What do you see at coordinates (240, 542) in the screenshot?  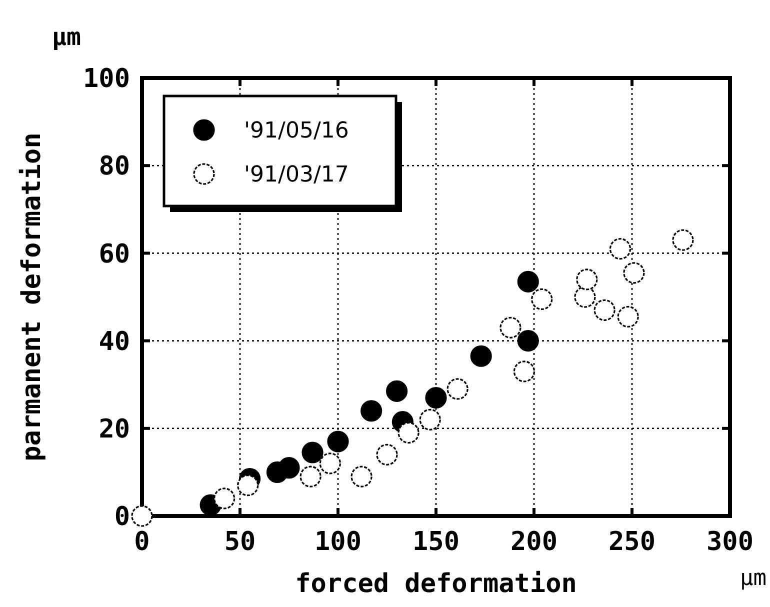 I see `x-tick-label: 50` at bounding box center [240, 542].